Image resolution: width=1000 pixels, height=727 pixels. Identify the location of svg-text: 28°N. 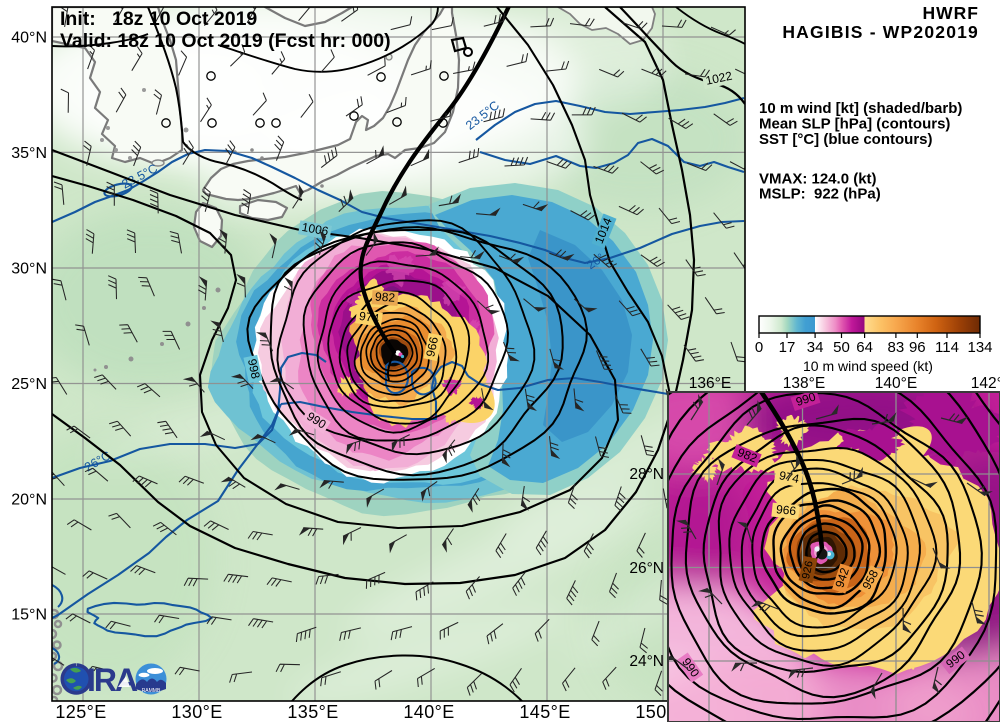
(646, 474).